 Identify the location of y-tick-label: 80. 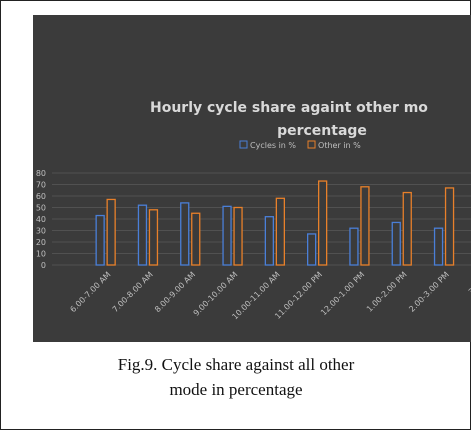
(41, 173).